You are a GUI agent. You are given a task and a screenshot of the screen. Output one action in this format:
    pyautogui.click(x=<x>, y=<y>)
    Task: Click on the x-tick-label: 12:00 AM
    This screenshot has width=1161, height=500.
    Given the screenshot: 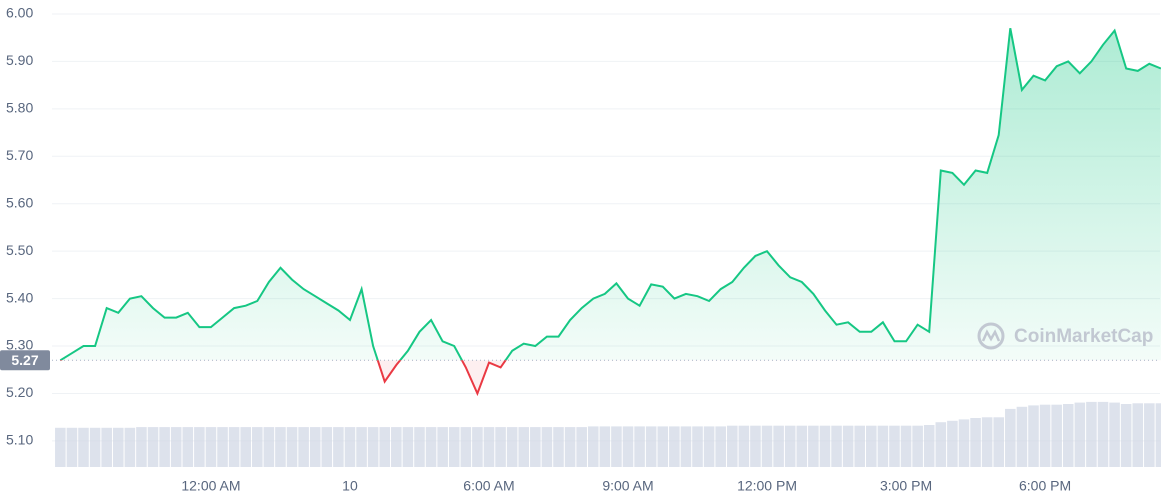 What is the action you would take?
    pyautogui.click(x=210, y=486)
    